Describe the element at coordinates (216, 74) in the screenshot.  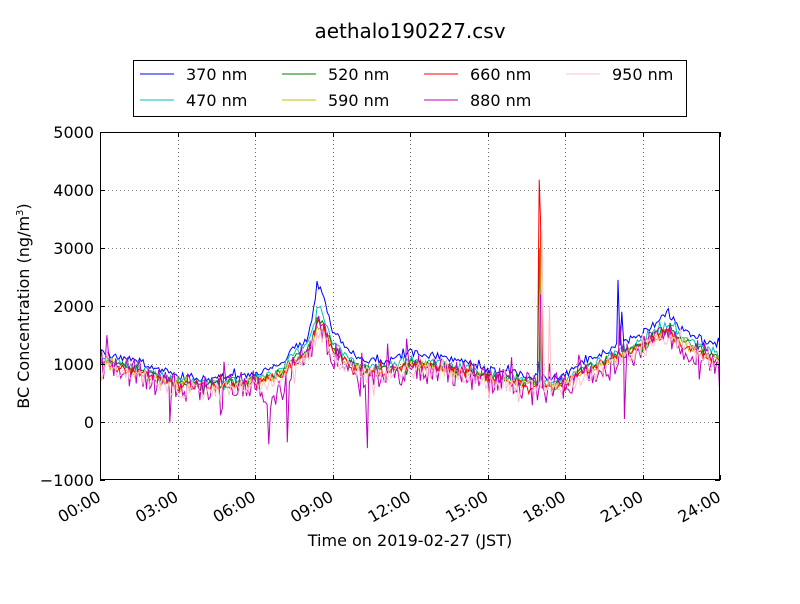
I see `legend-label: 370 nm` at that location.